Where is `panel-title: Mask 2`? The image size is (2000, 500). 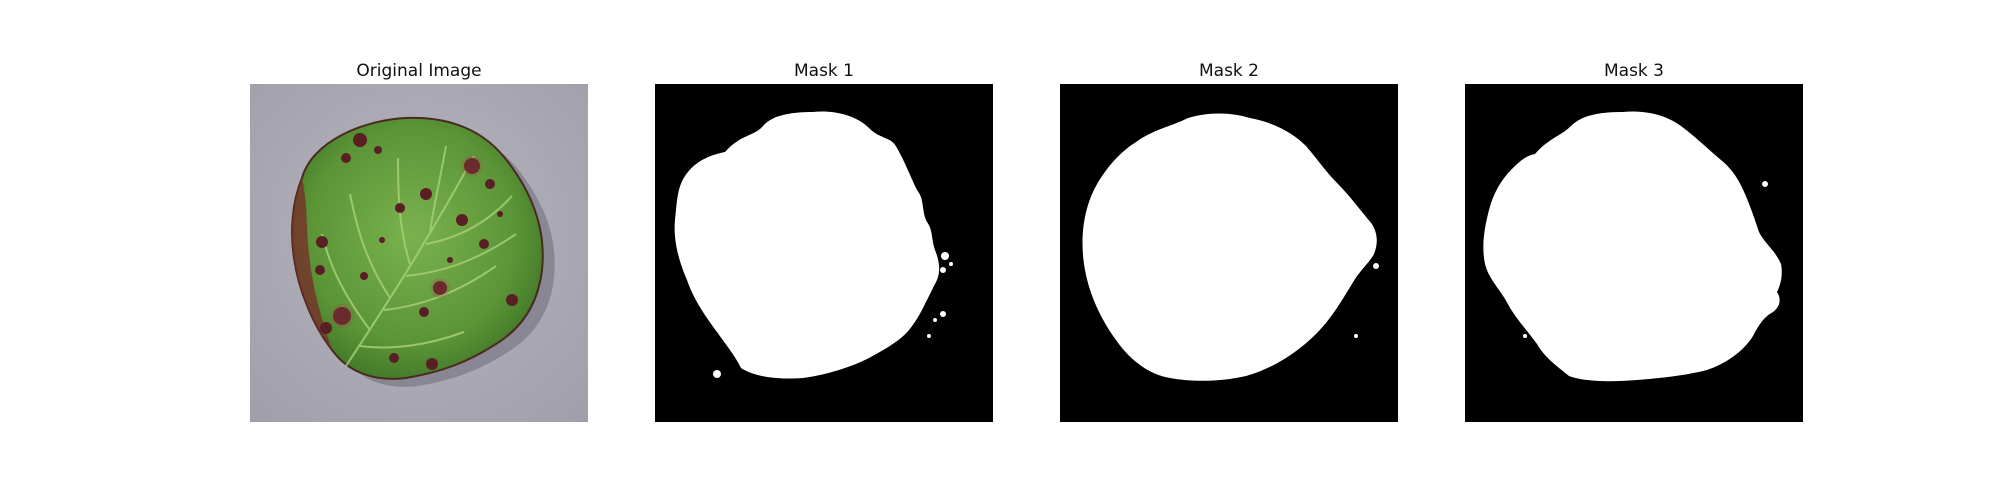 panel-title: Mask 2 is located at coordinates (1228, 71).